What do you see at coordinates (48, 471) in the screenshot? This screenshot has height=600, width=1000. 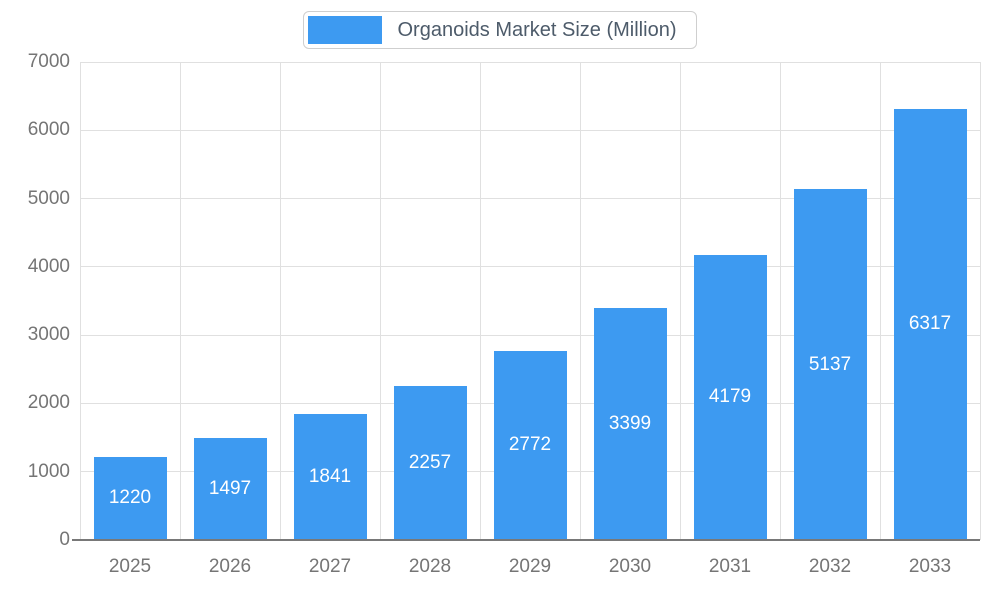 I see `y-axis-label: 1000` at bounding box center [48, 471].